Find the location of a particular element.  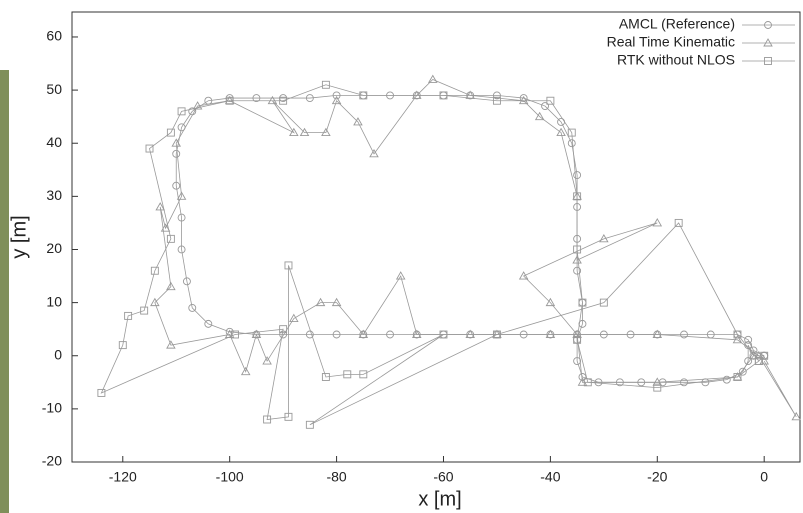

y-tick-label: 20 is located at coordinates (54, 248).